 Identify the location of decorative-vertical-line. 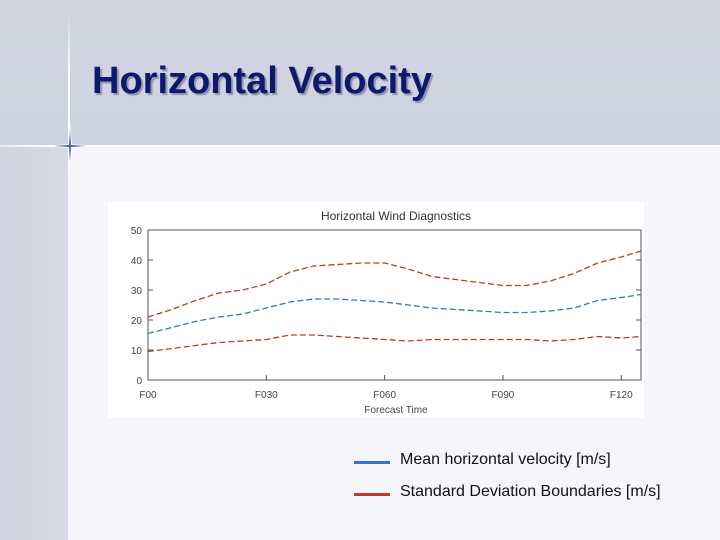
(69, 102).